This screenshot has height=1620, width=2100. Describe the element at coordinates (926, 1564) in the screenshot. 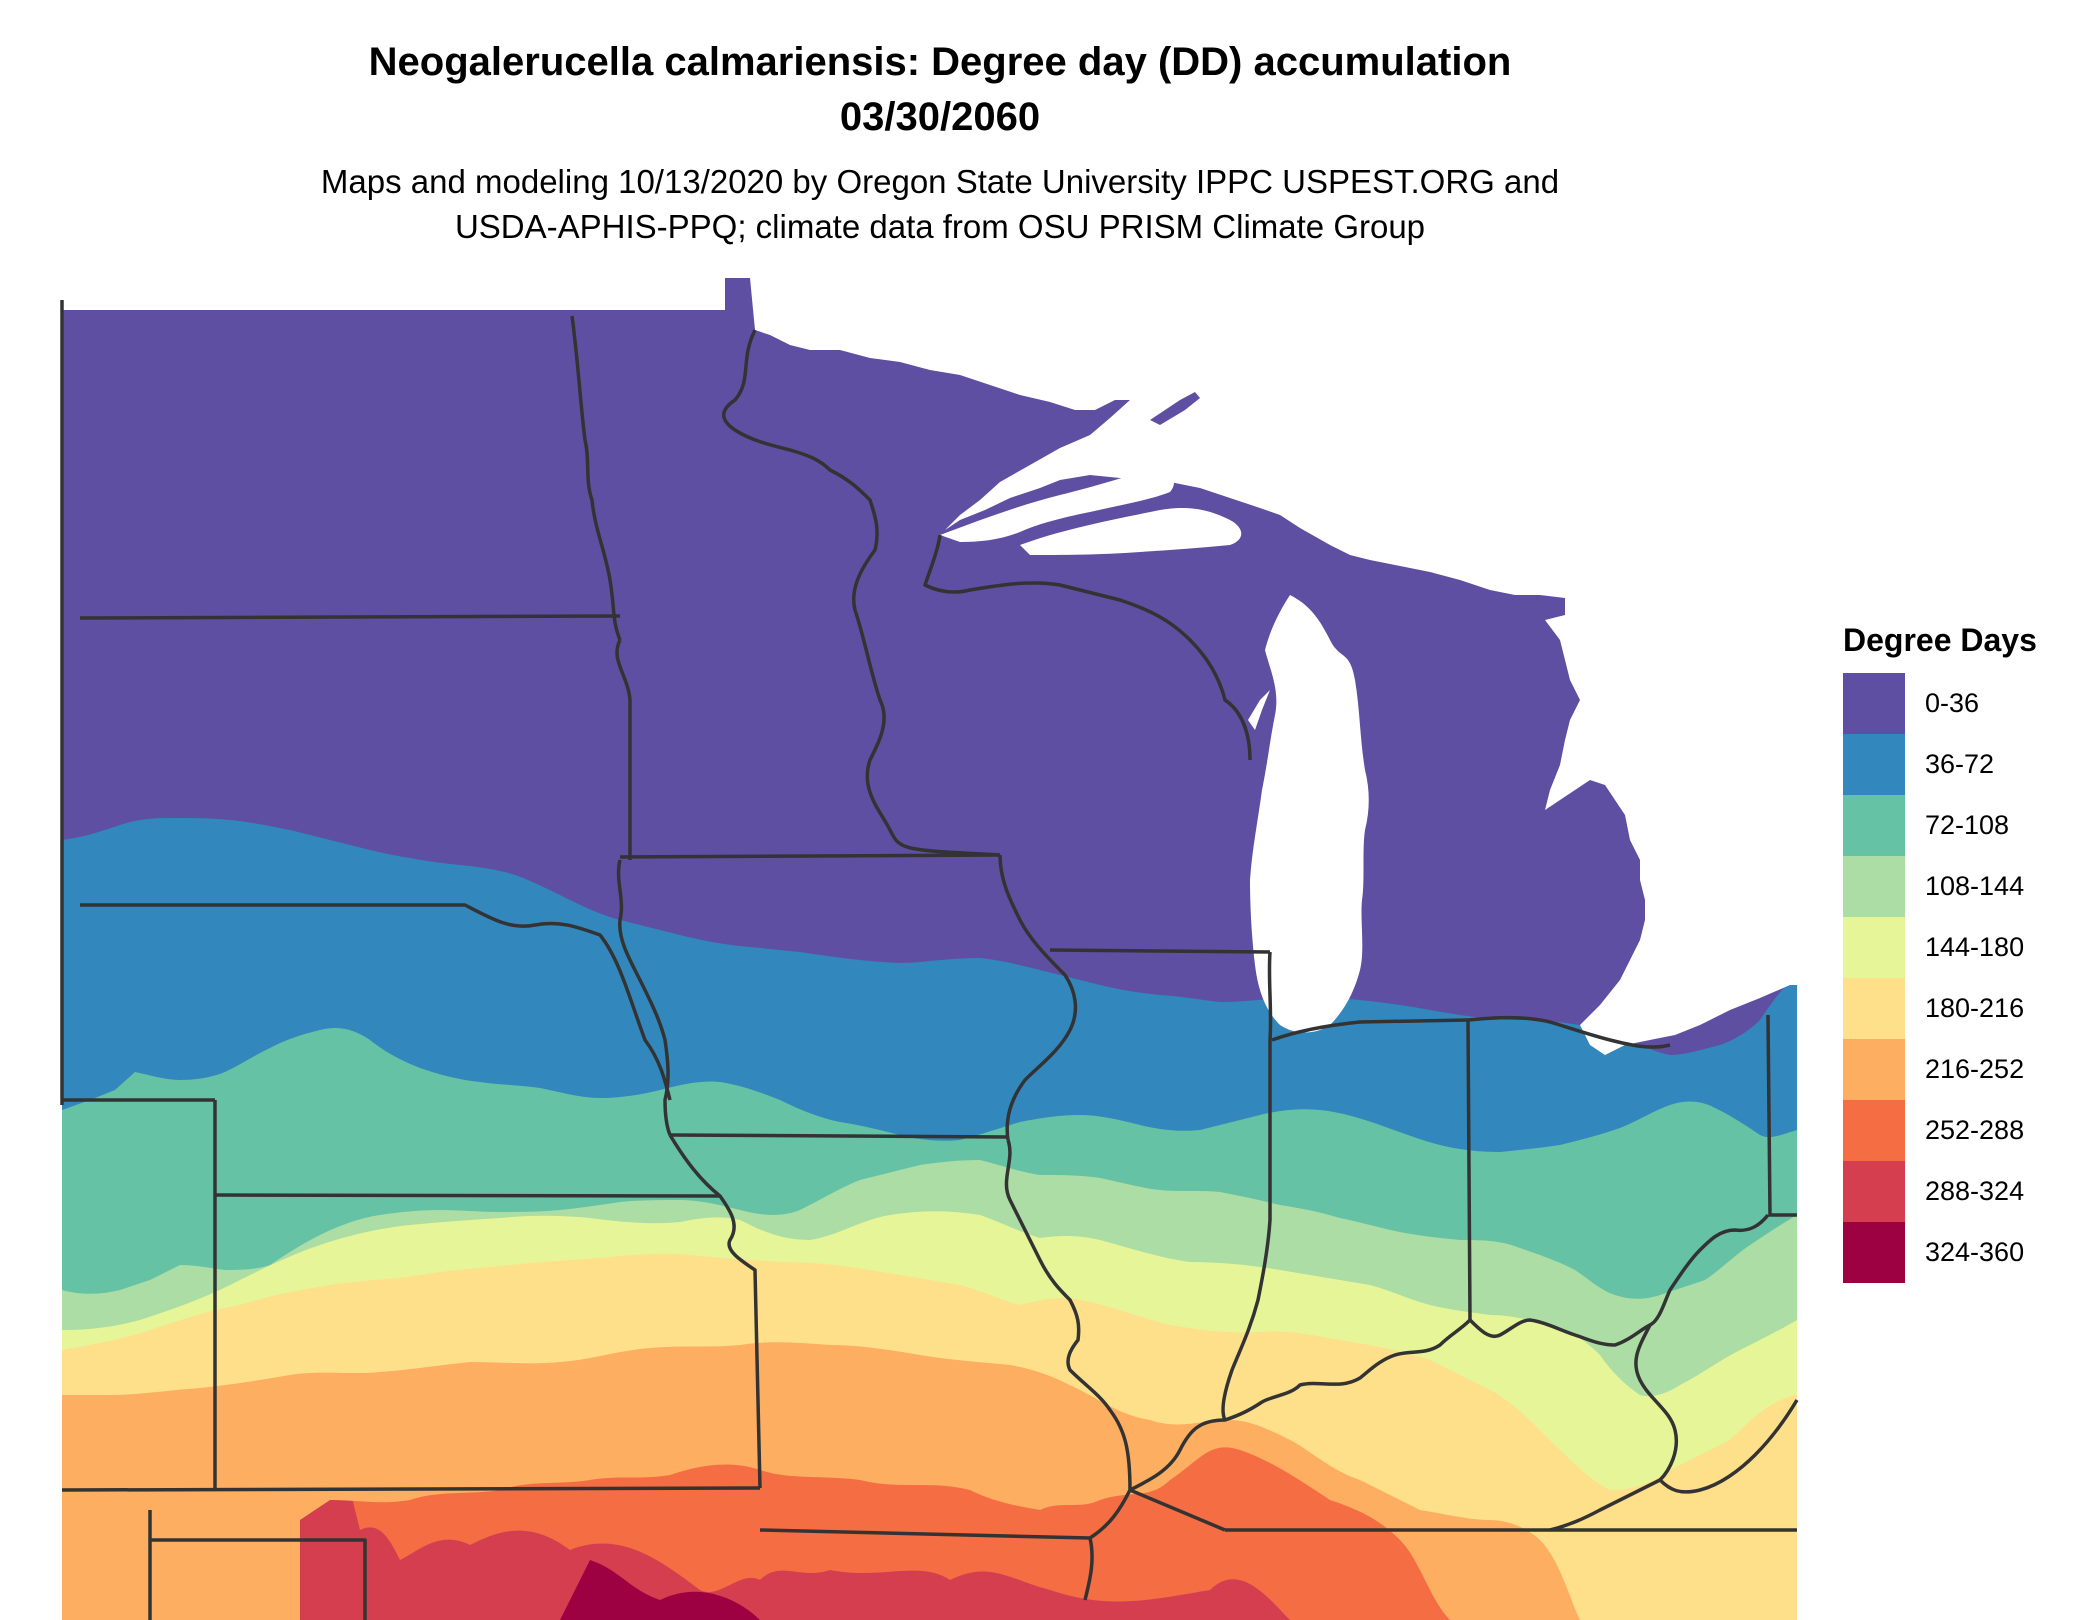

I see `border-ark-north` at that location.